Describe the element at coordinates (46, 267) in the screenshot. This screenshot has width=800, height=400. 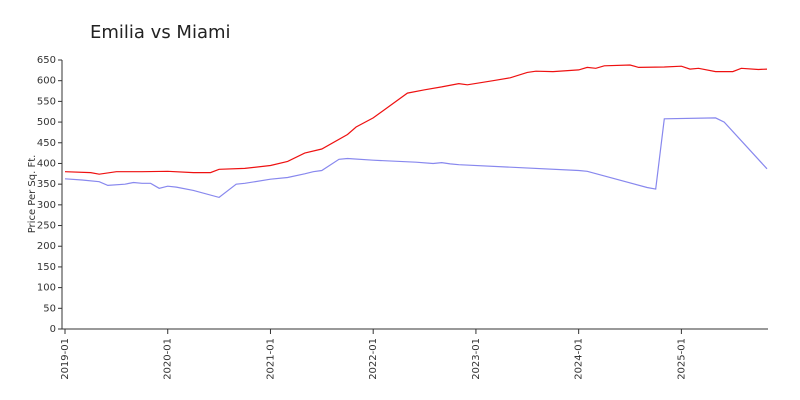
I see `y-tick-label: 150` at that location.